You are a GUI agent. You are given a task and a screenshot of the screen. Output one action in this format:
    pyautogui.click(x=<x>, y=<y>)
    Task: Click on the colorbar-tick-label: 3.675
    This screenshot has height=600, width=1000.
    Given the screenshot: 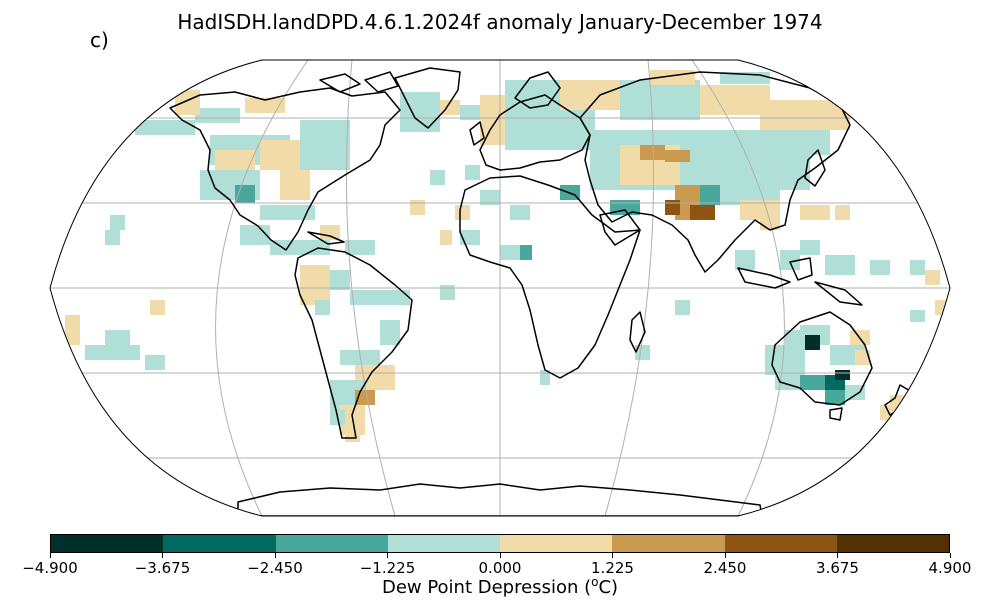 What is the action you would take?
    pyautogui.click(x=837, y=568)
    